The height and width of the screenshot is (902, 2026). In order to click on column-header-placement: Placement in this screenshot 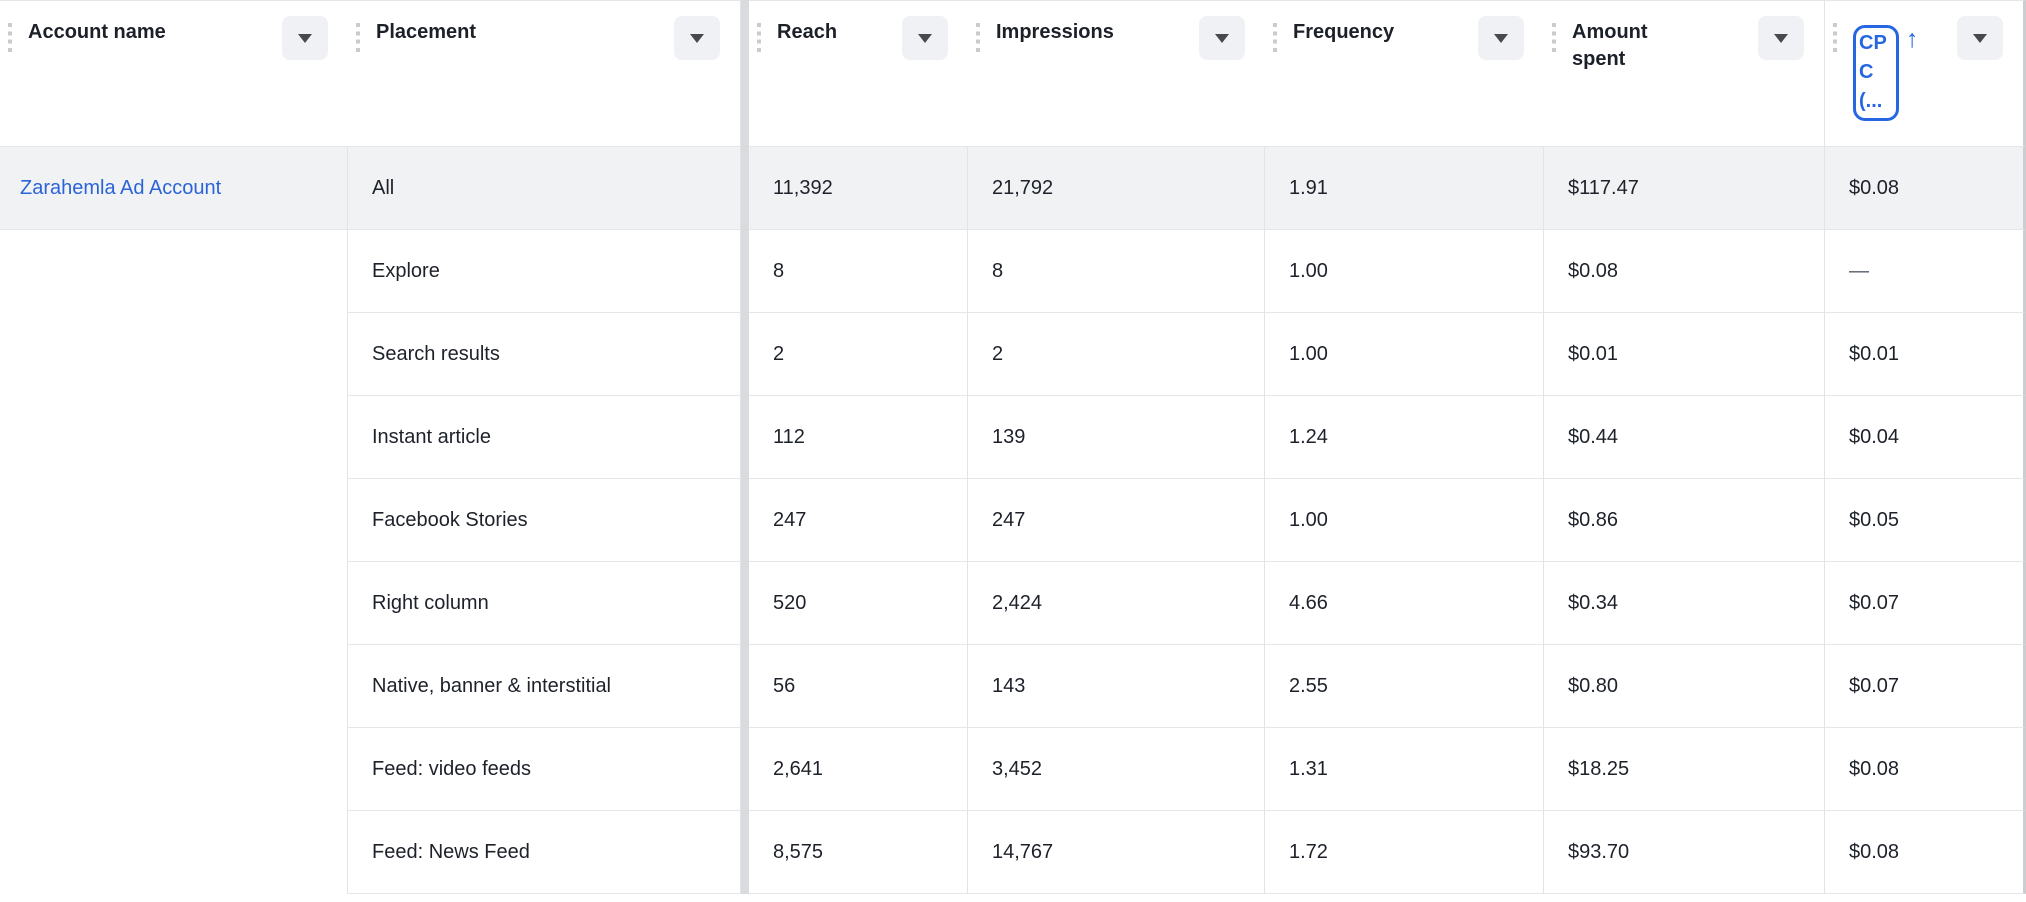, I will do `click(544, 73)`.